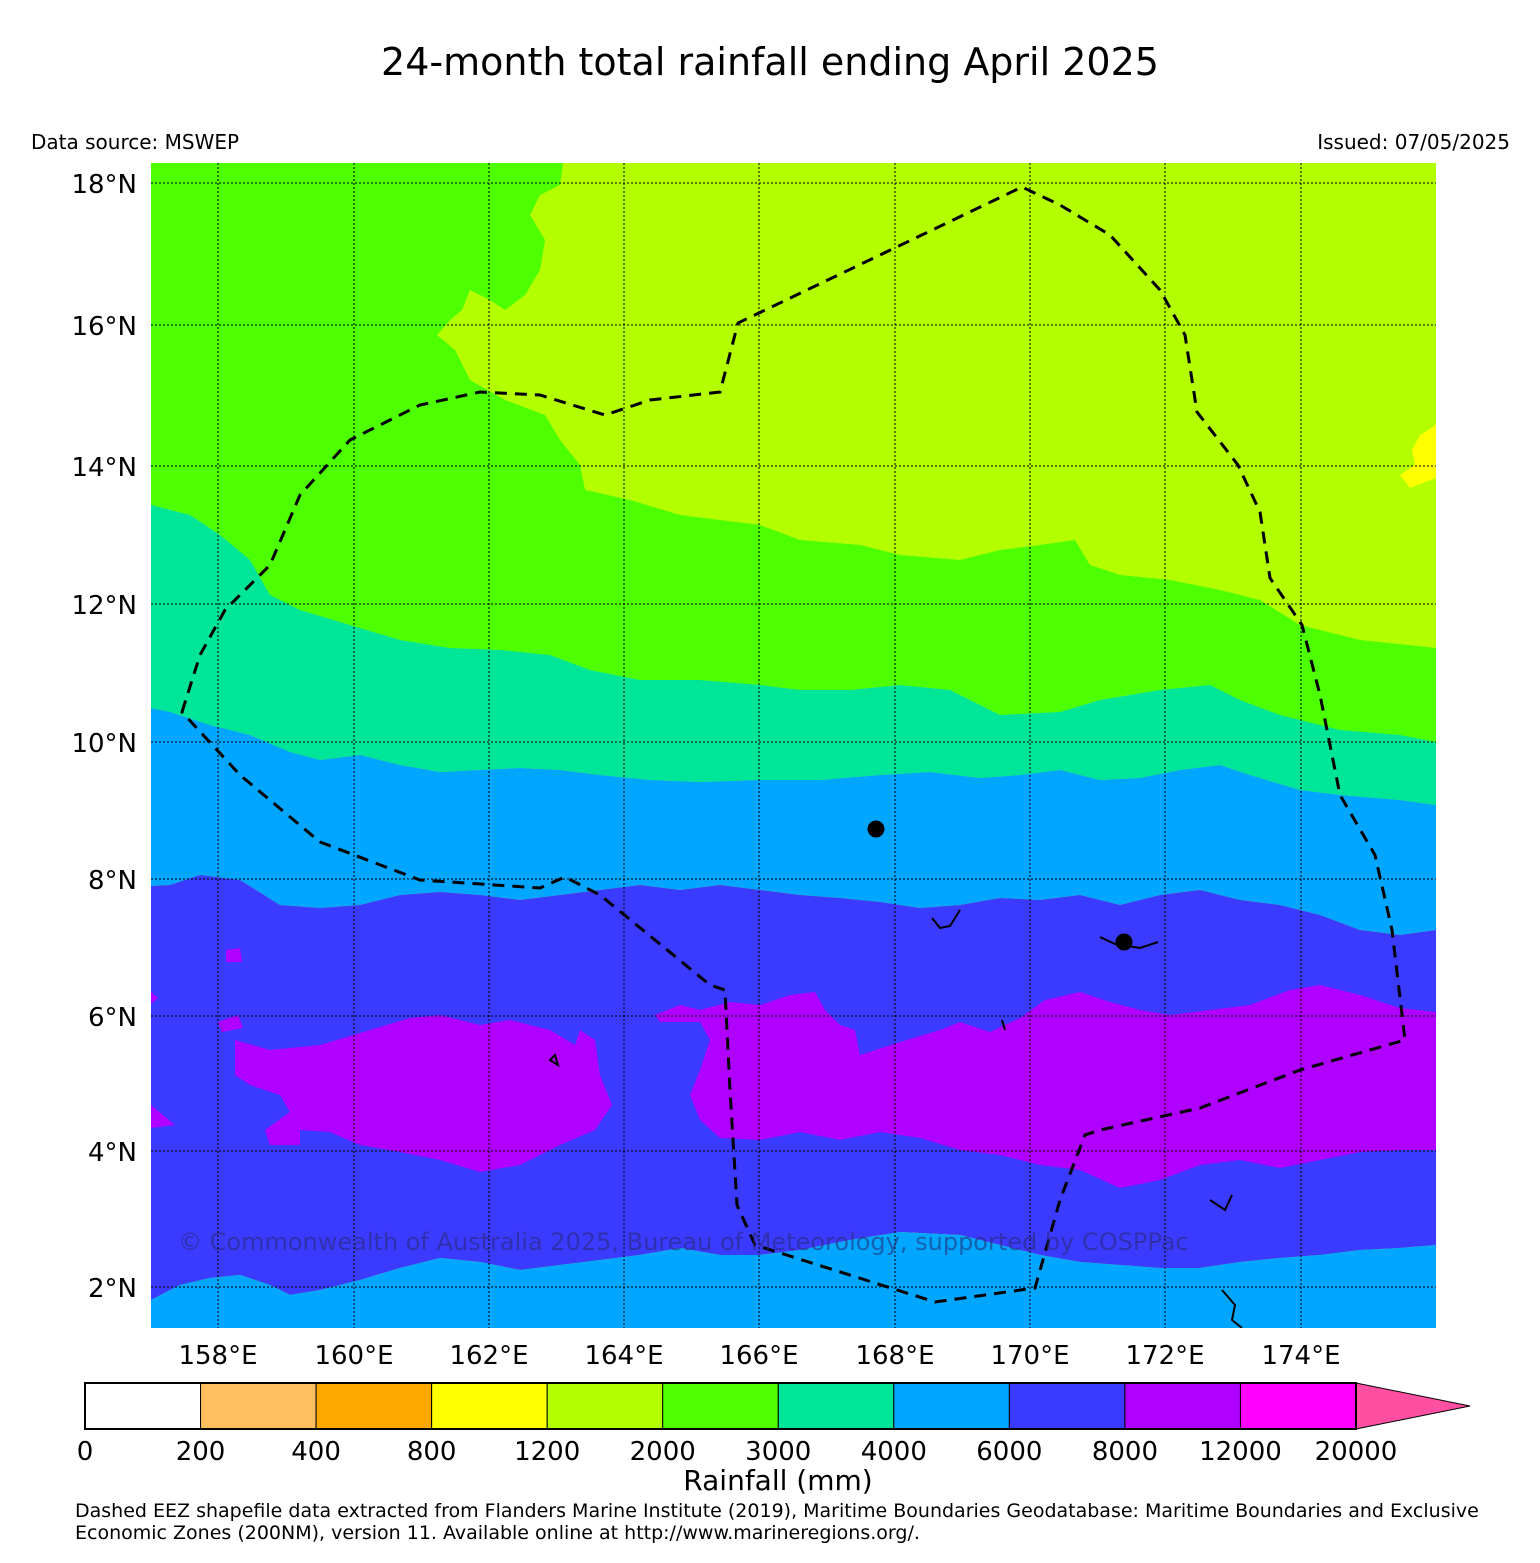 This screenshot has width=1540, height=1563. I want to click on colorbar-tick-label: 2000, so click(663, 1452).